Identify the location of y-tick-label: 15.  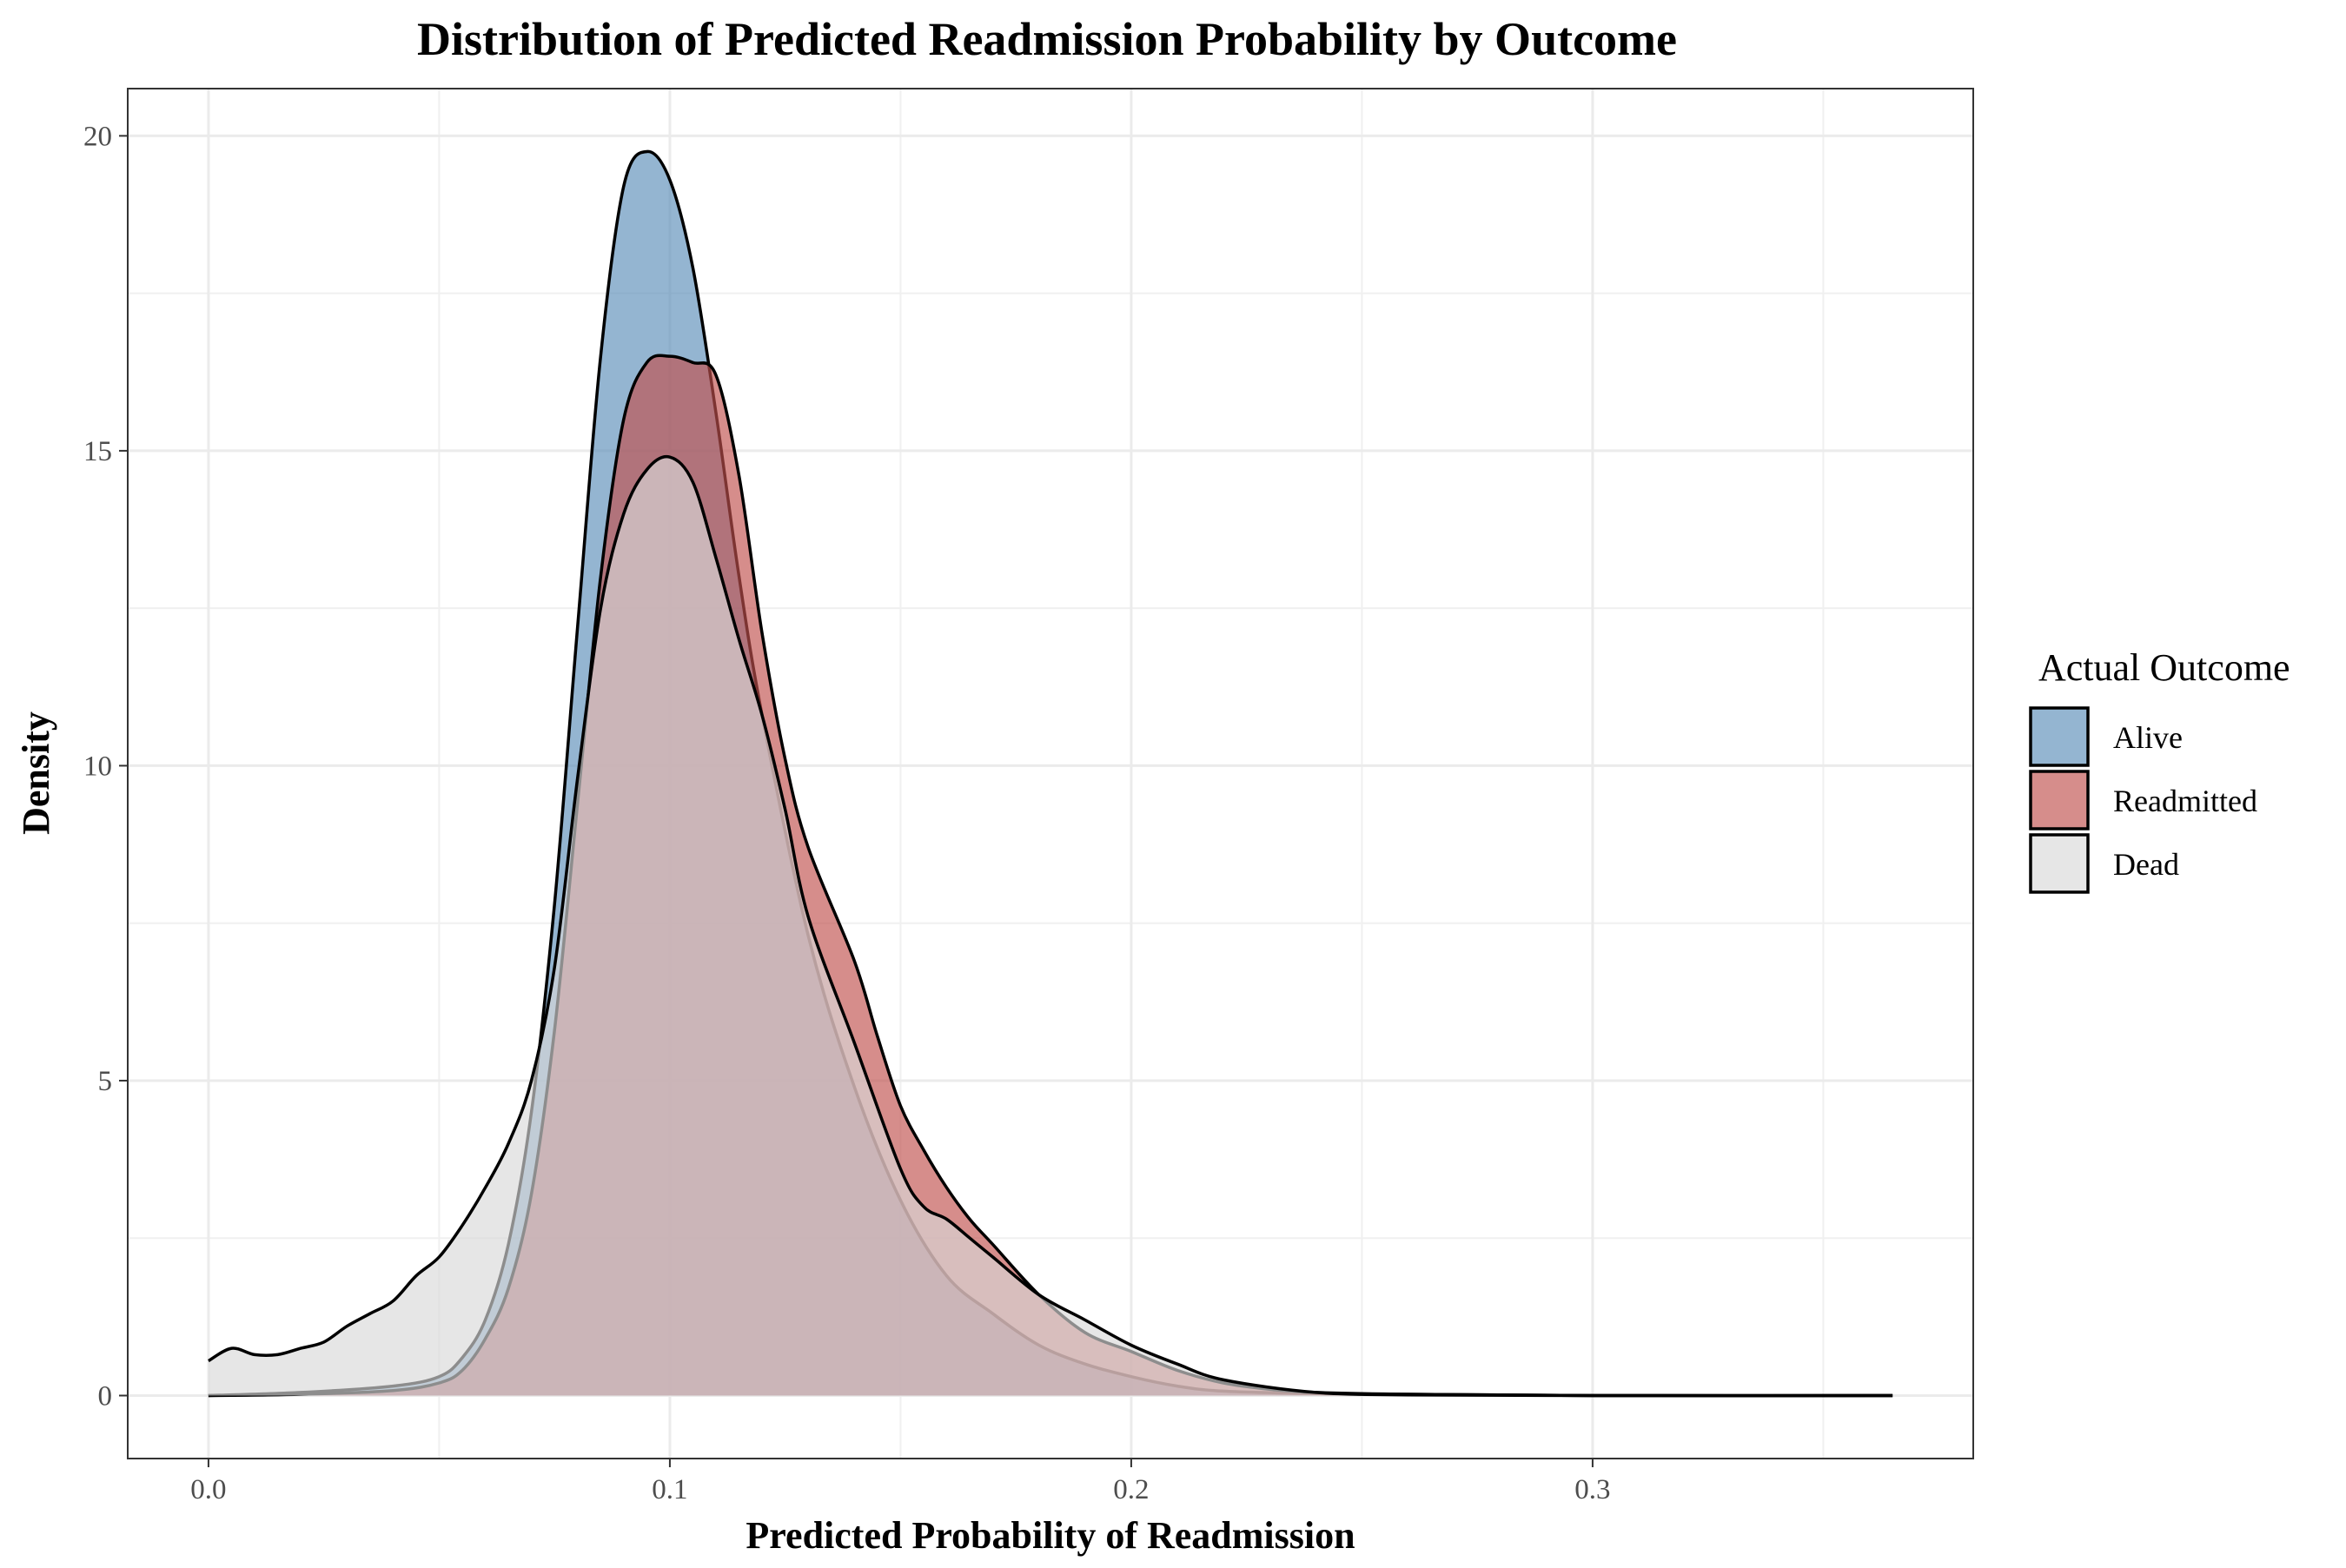
(98, 451).